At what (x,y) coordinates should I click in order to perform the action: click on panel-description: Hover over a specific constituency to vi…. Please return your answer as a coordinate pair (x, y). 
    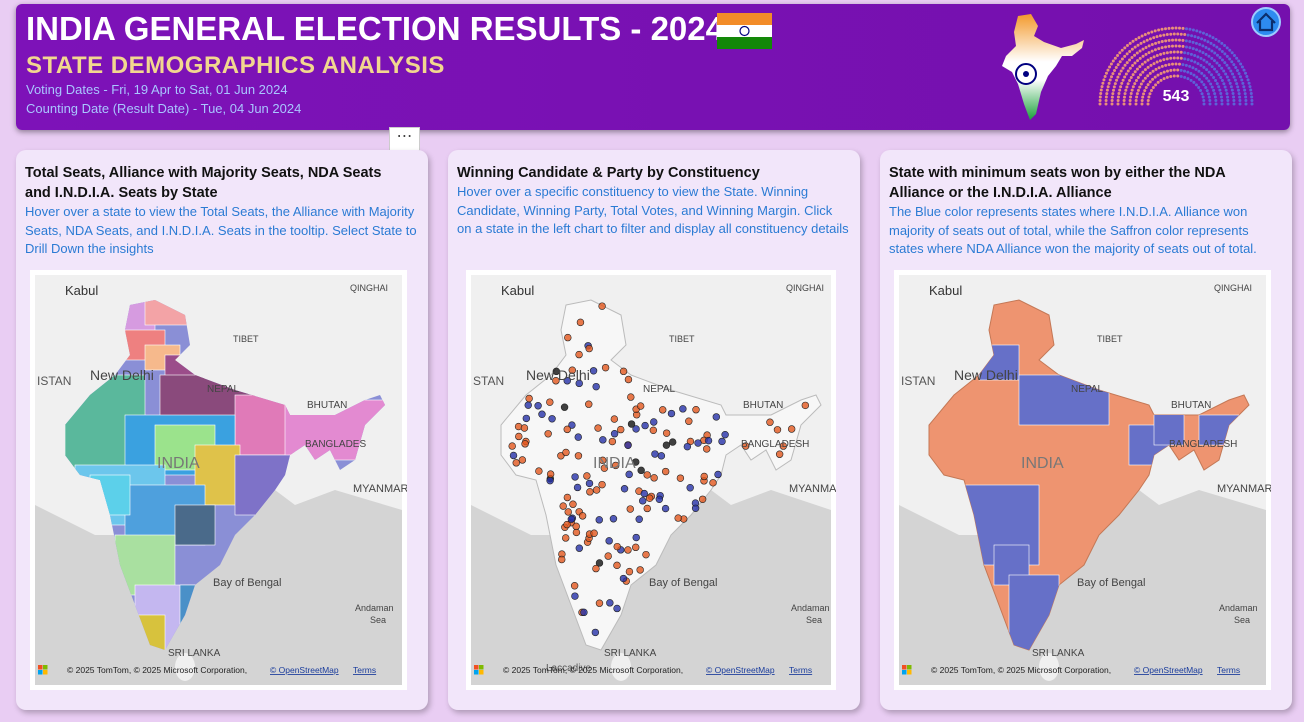
    Looking at the image, I should click on (653, 210).